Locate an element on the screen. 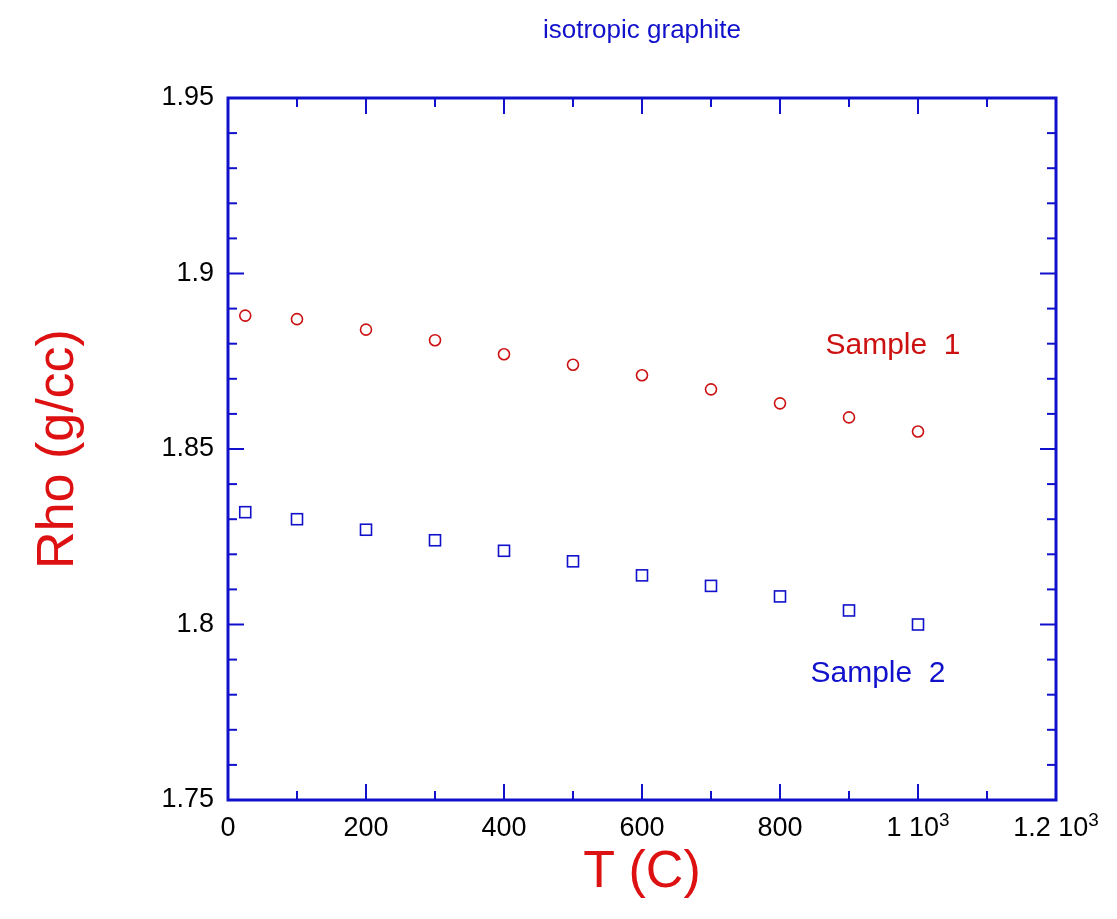 This screenshot has height=919, width=1117. x-tick-label: 600 is located at coordinates (642, 827).